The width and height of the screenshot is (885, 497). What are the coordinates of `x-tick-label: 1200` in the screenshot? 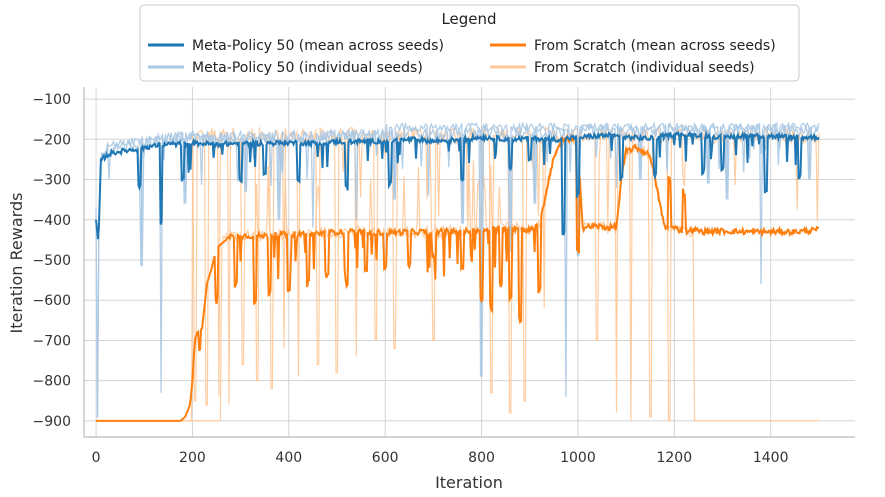 It's located at (674, 458).